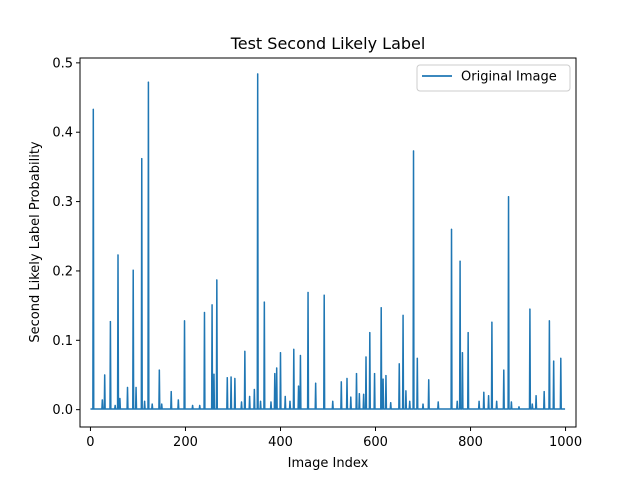 Image resolution: width=640 pixels, height=480 pixels. What do you see at coordinates (62, 202) in the screenshot?
I see `y-tick-label: 0.3` at bounding box center [62, 202].